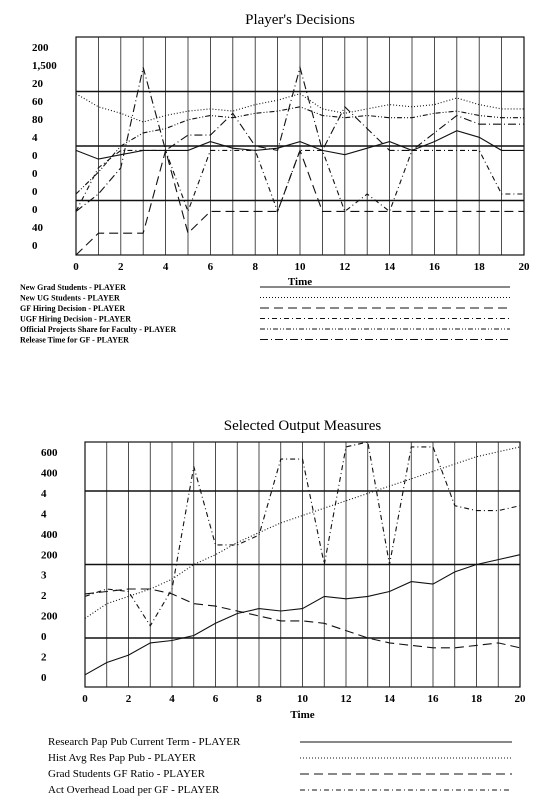 The image size is (538, 806). I want to click on legend-entry-label: GF Hiring Decision - PLAYER, so click(72, 308).